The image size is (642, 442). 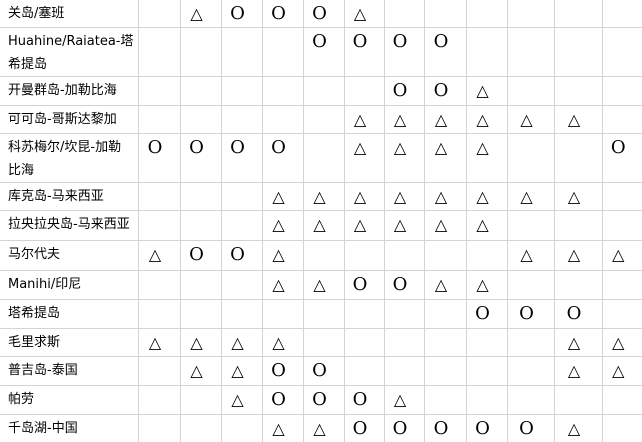 I want to click on destination-label: 千岛湖-中国, so click(x=69, y=428).